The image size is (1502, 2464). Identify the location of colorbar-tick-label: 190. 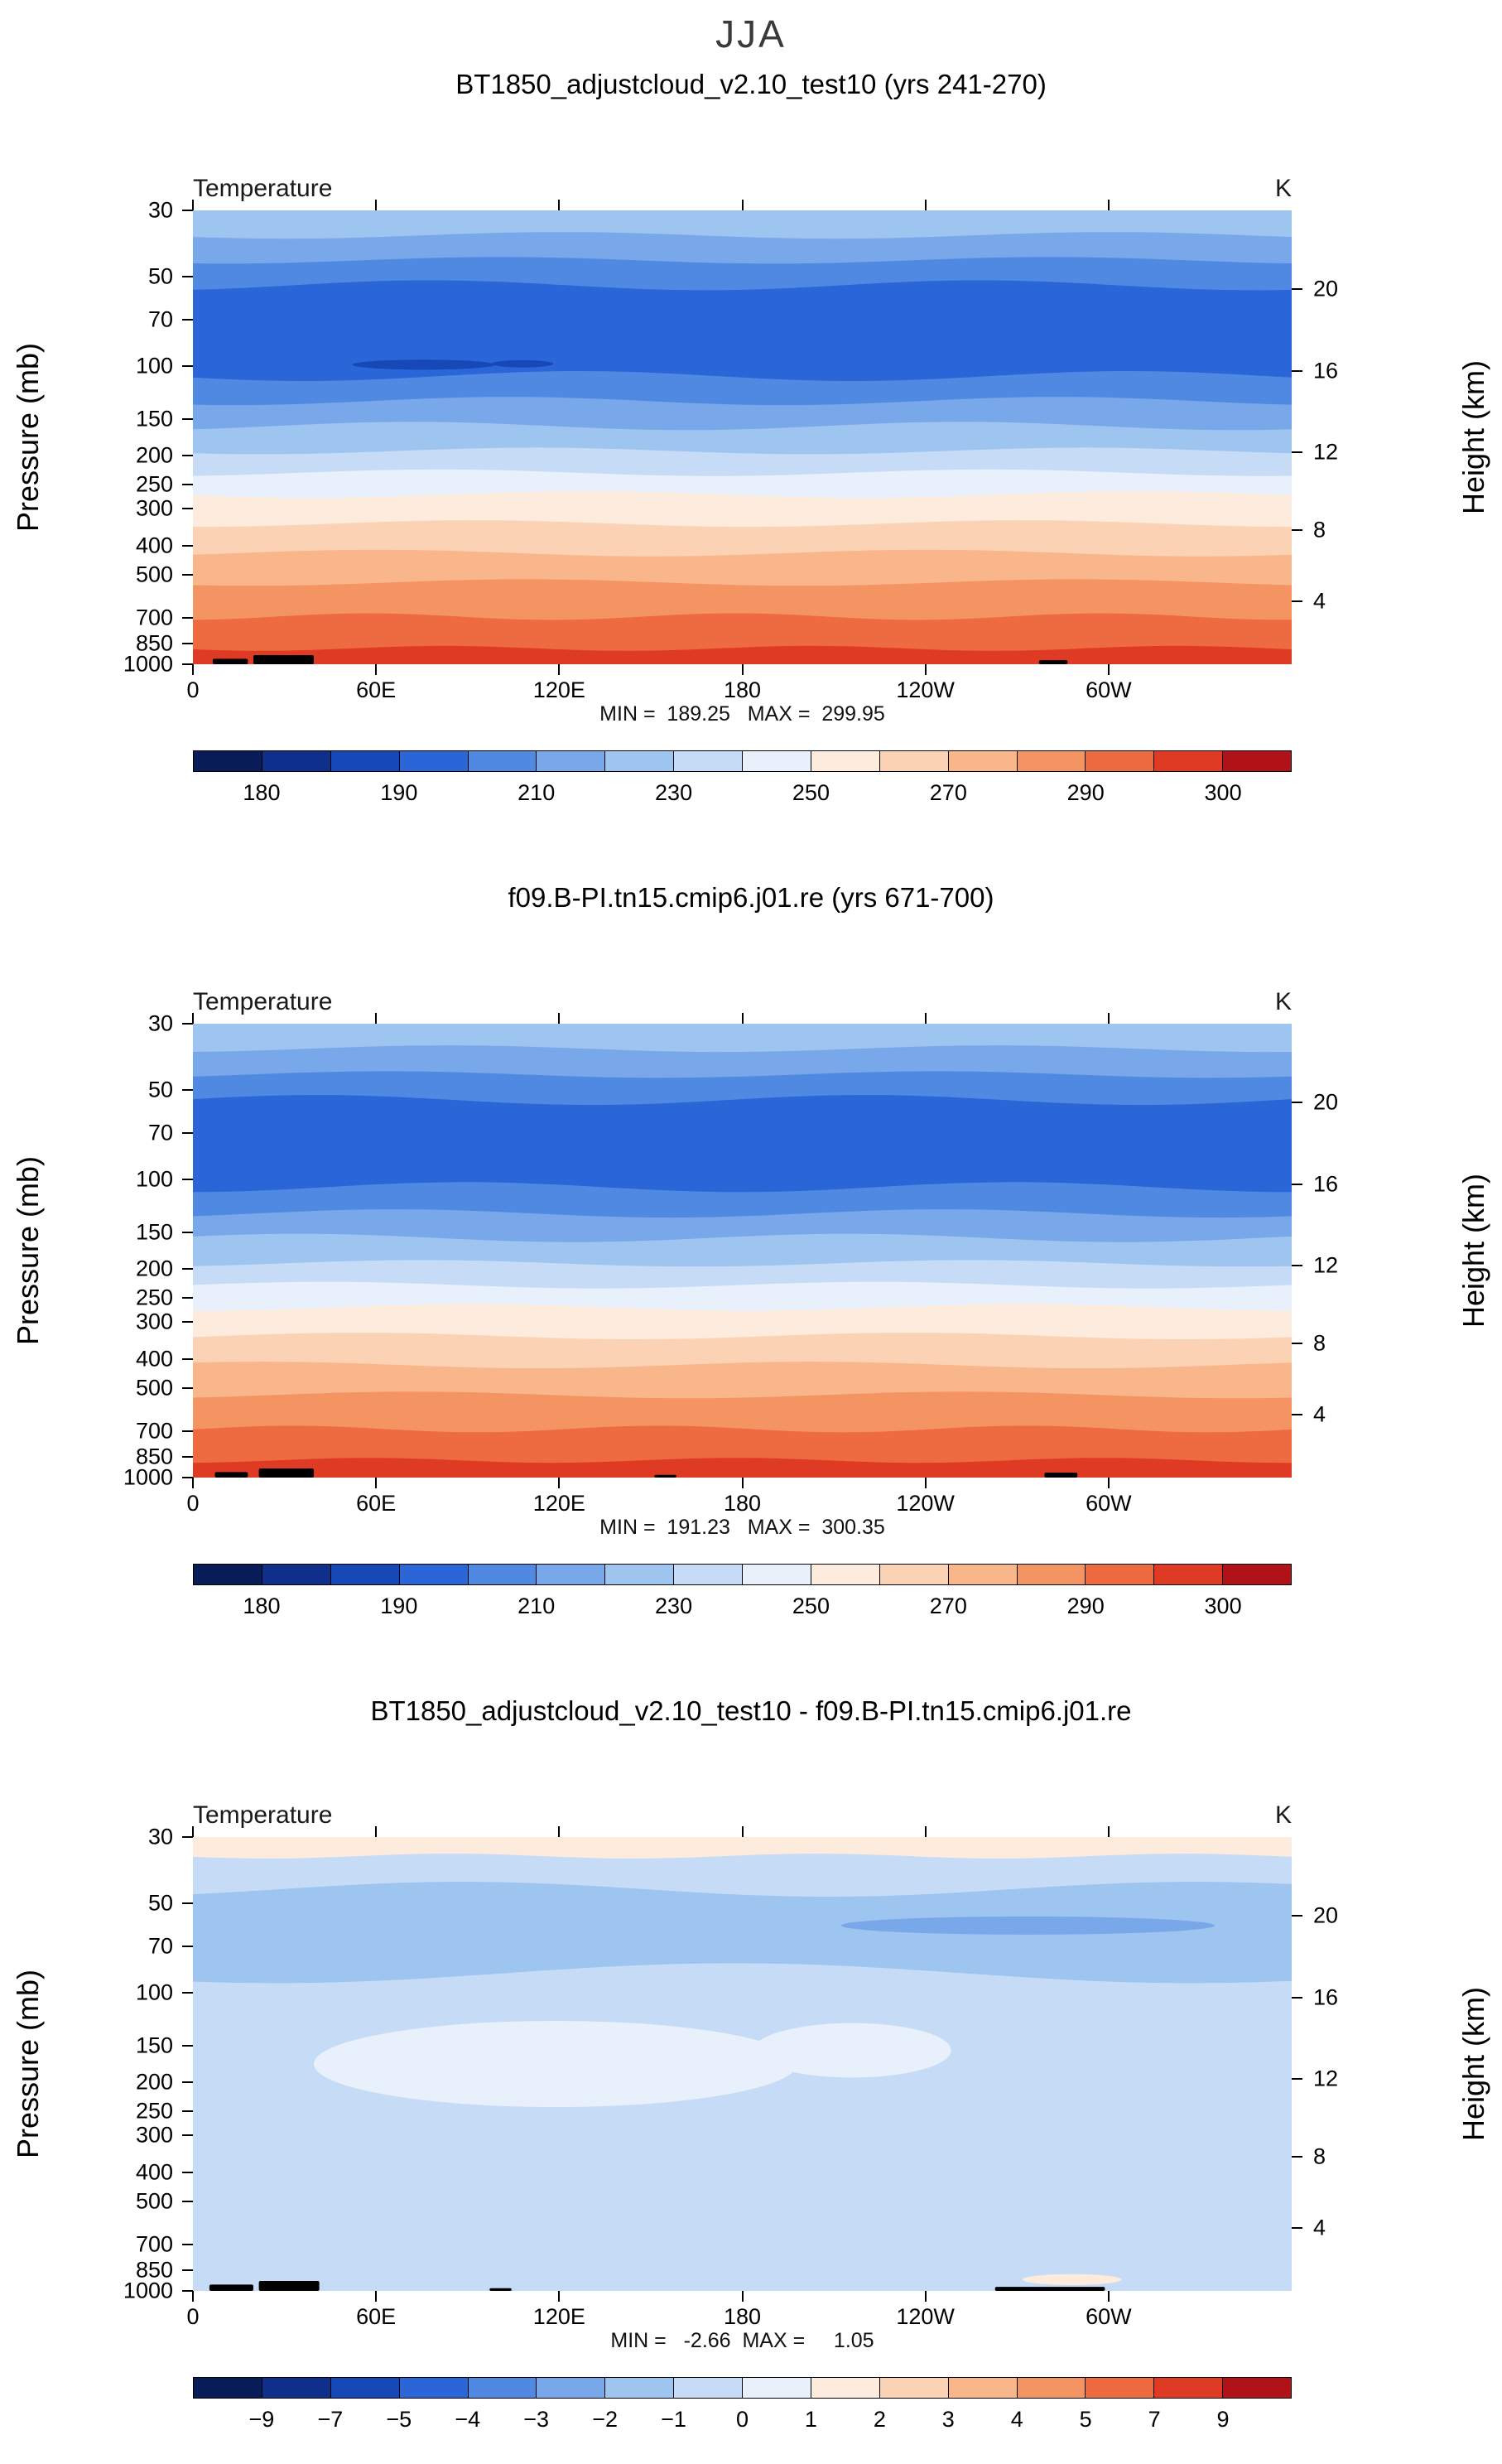
(399, 792).